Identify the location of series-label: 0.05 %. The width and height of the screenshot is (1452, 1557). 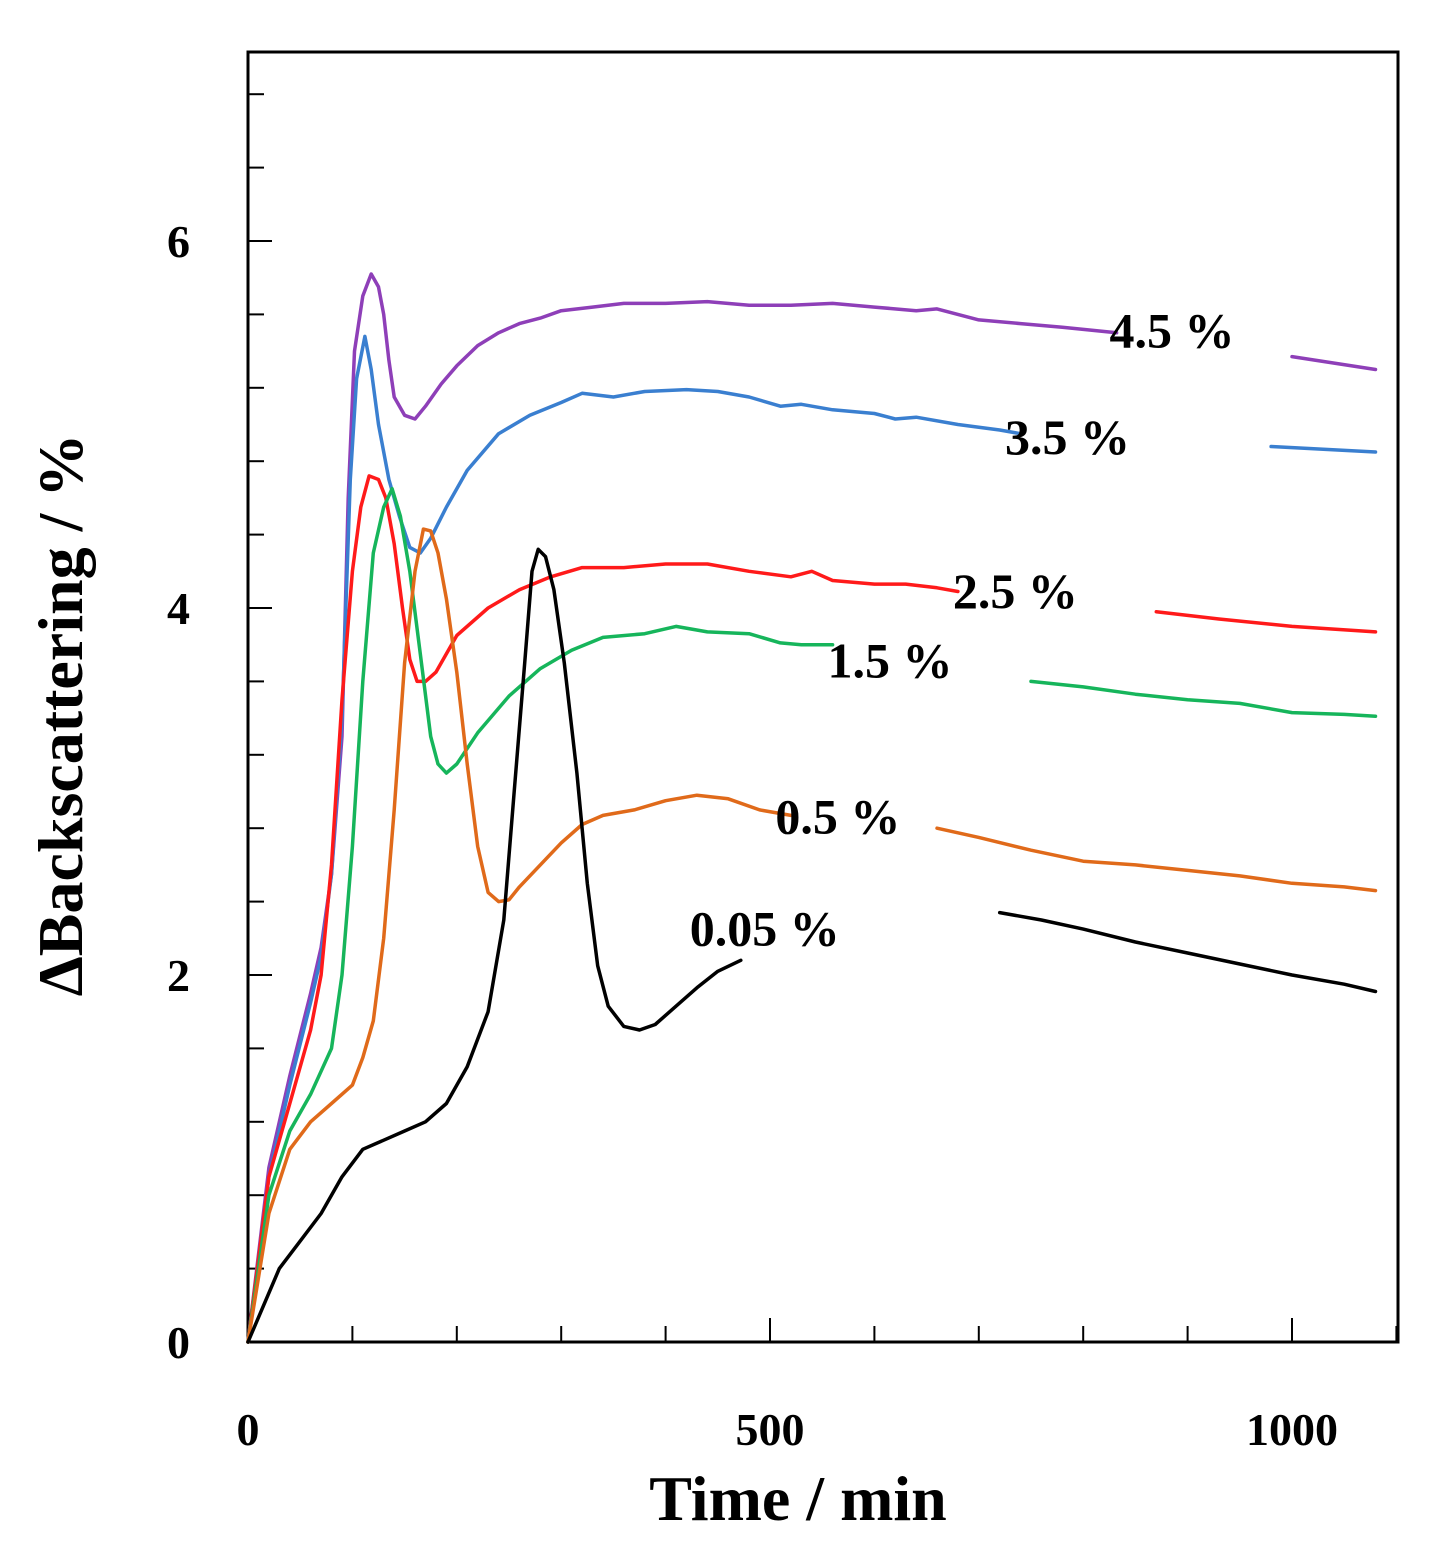
(765, 929).